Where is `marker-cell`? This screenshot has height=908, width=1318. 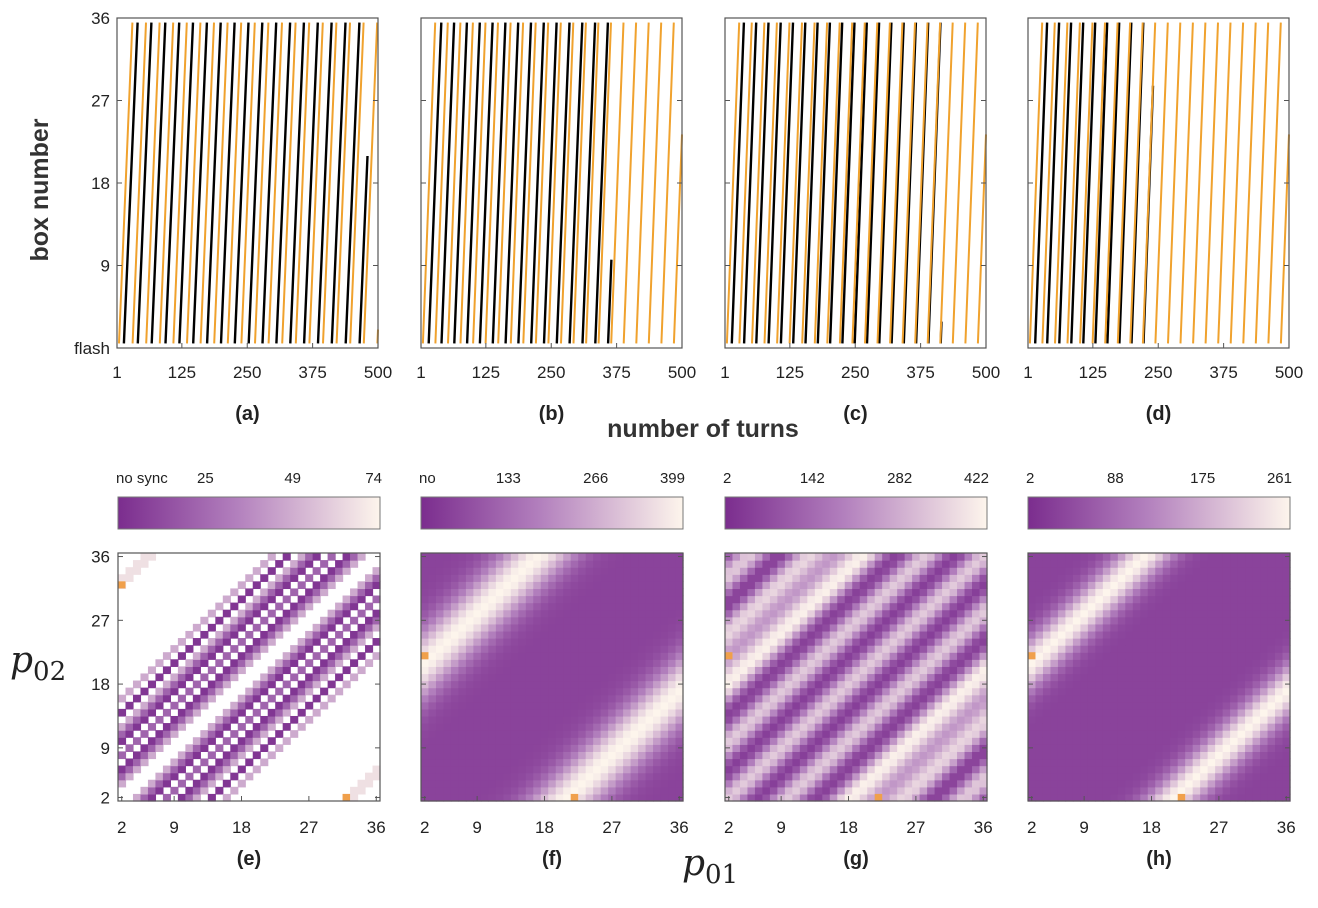 marker-cell is located at coordinates (346, 797).